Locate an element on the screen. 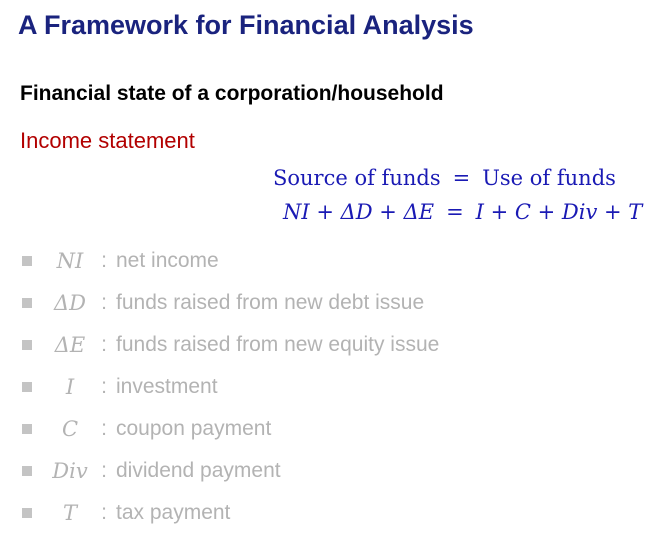  item-description: dividend payment is located at coordinates (198, 470).